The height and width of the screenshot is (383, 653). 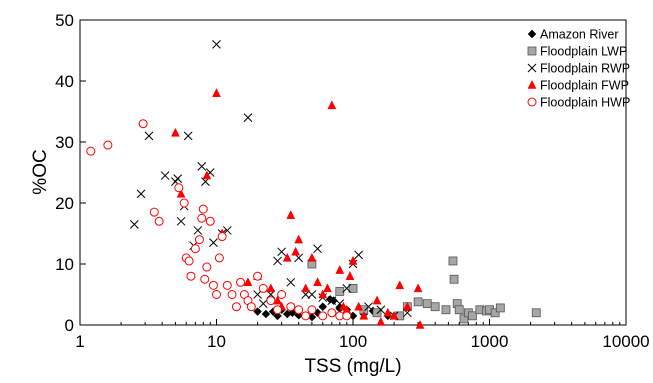 I want to click on x-tick-label: 10000, so click(x=625, y=341).